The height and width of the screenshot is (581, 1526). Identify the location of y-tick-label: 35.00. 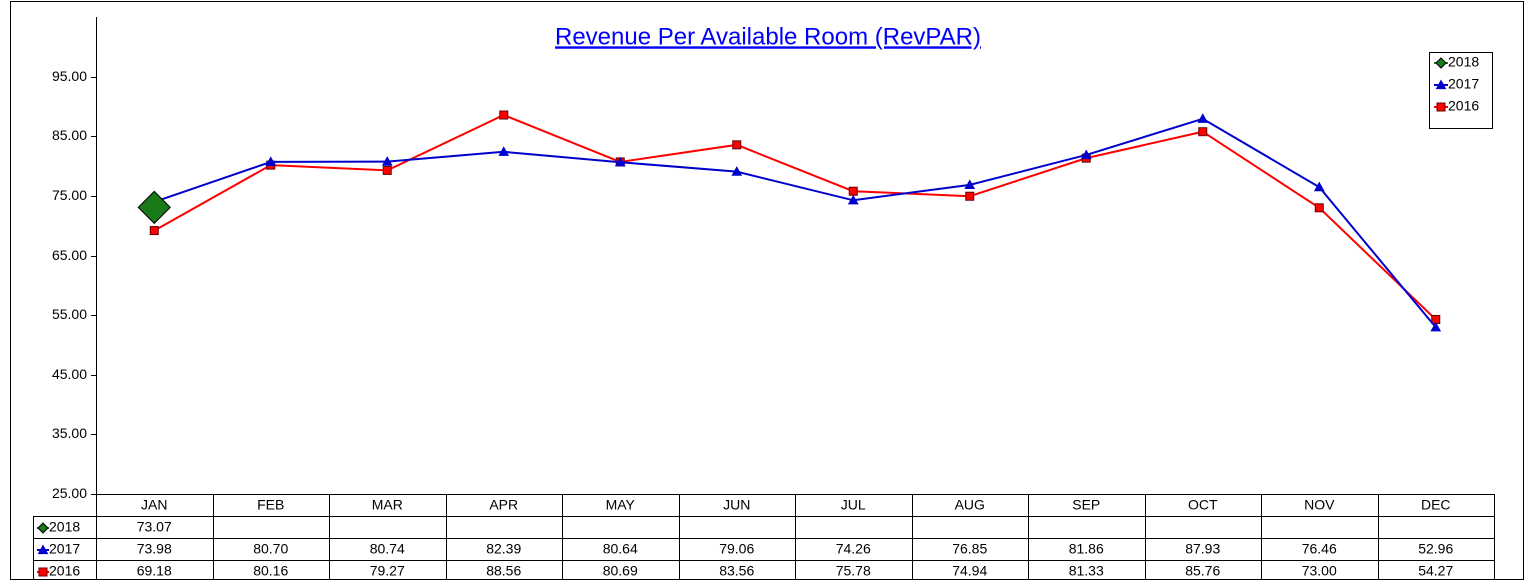
(69, 433).